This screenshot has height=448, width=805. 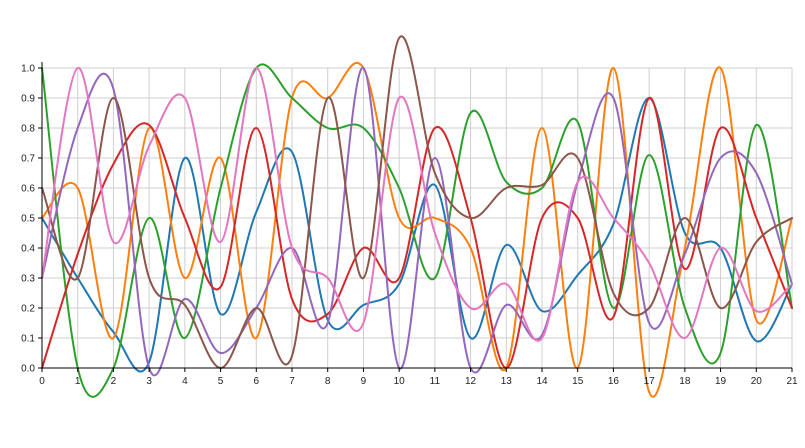 I want to click on x-tick-label: 15, so click(x=578, y=381).